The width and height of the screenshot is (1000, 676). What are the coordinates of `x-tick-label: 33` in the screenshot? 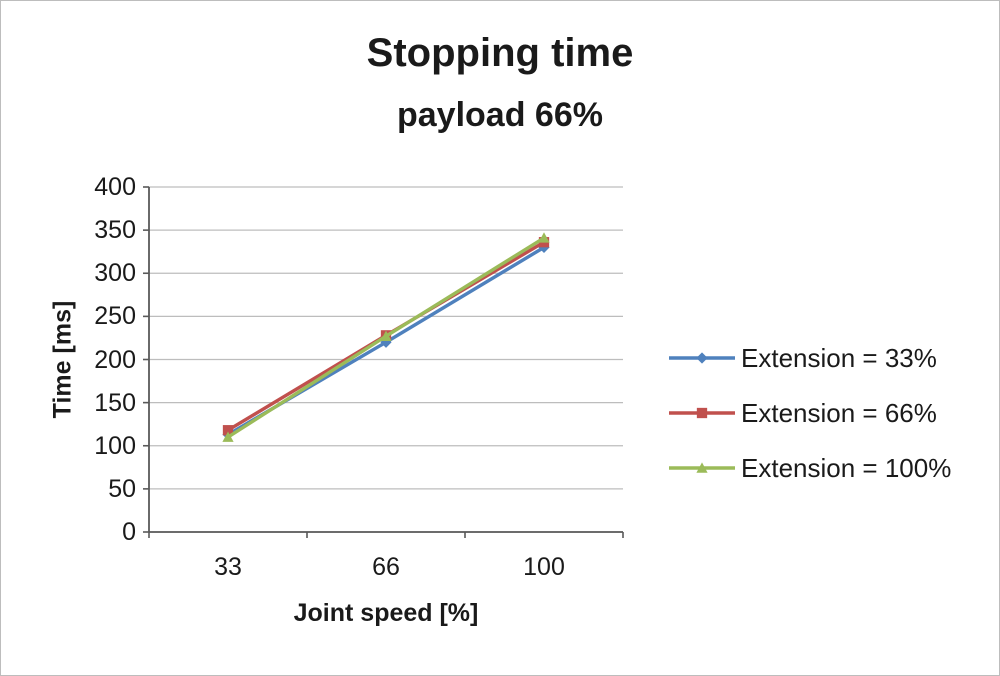 It's located at (228, 567).